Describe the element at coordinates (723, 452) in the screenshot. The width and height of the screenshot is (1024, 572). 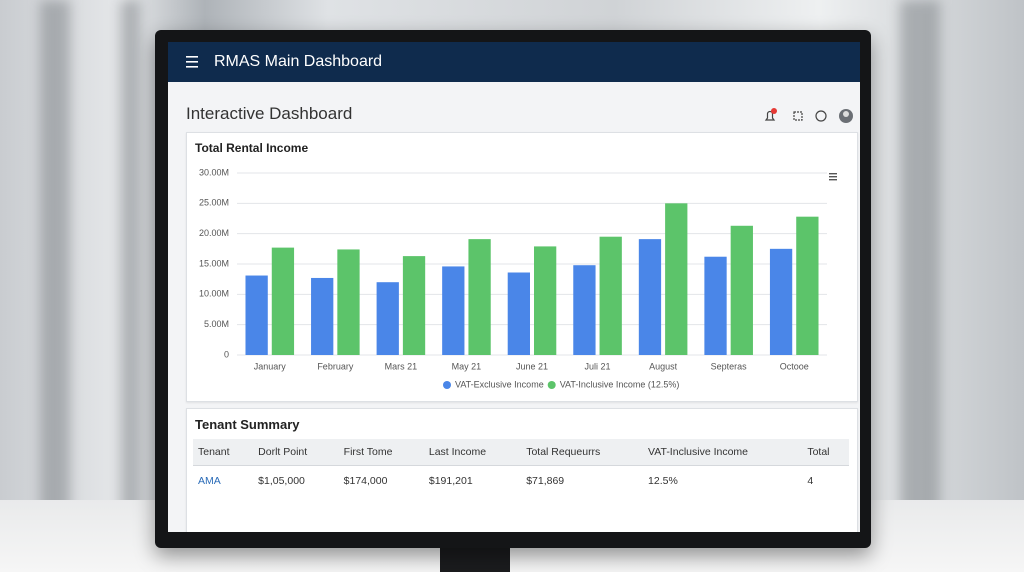
I see `column-header: VAT-Inclusive Income` at that location.